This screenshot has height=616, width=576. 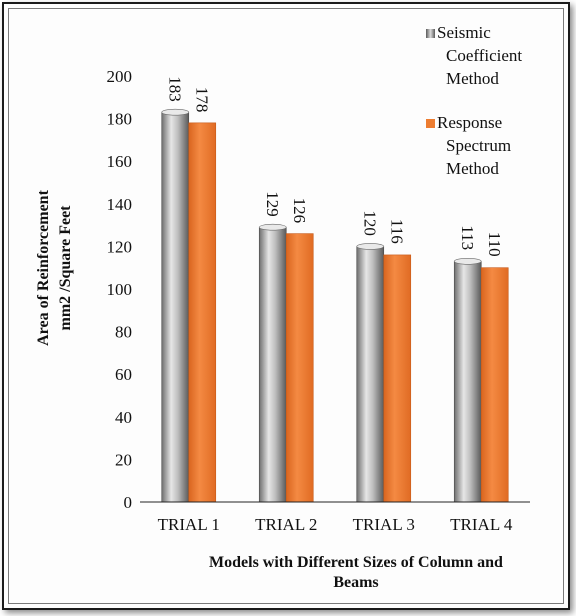 I want to click on data-label-seismic-trial-2: 129, so click(x=272, y=204).